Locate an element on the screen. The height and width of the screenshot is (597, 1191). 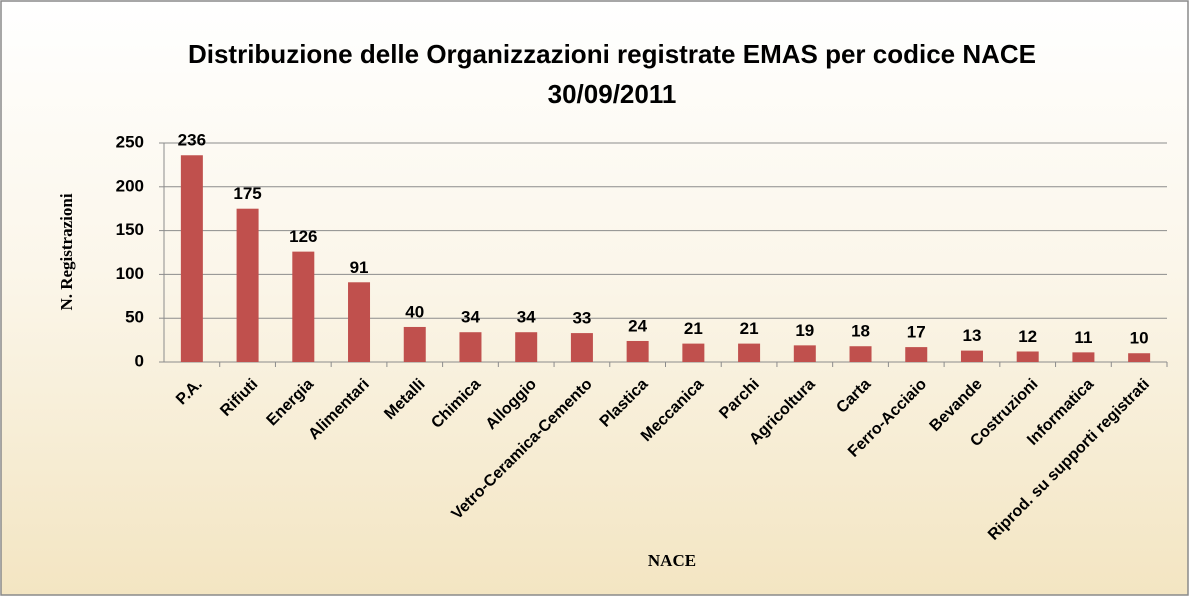
data-label: 40 is located at coordinates (414, 311).